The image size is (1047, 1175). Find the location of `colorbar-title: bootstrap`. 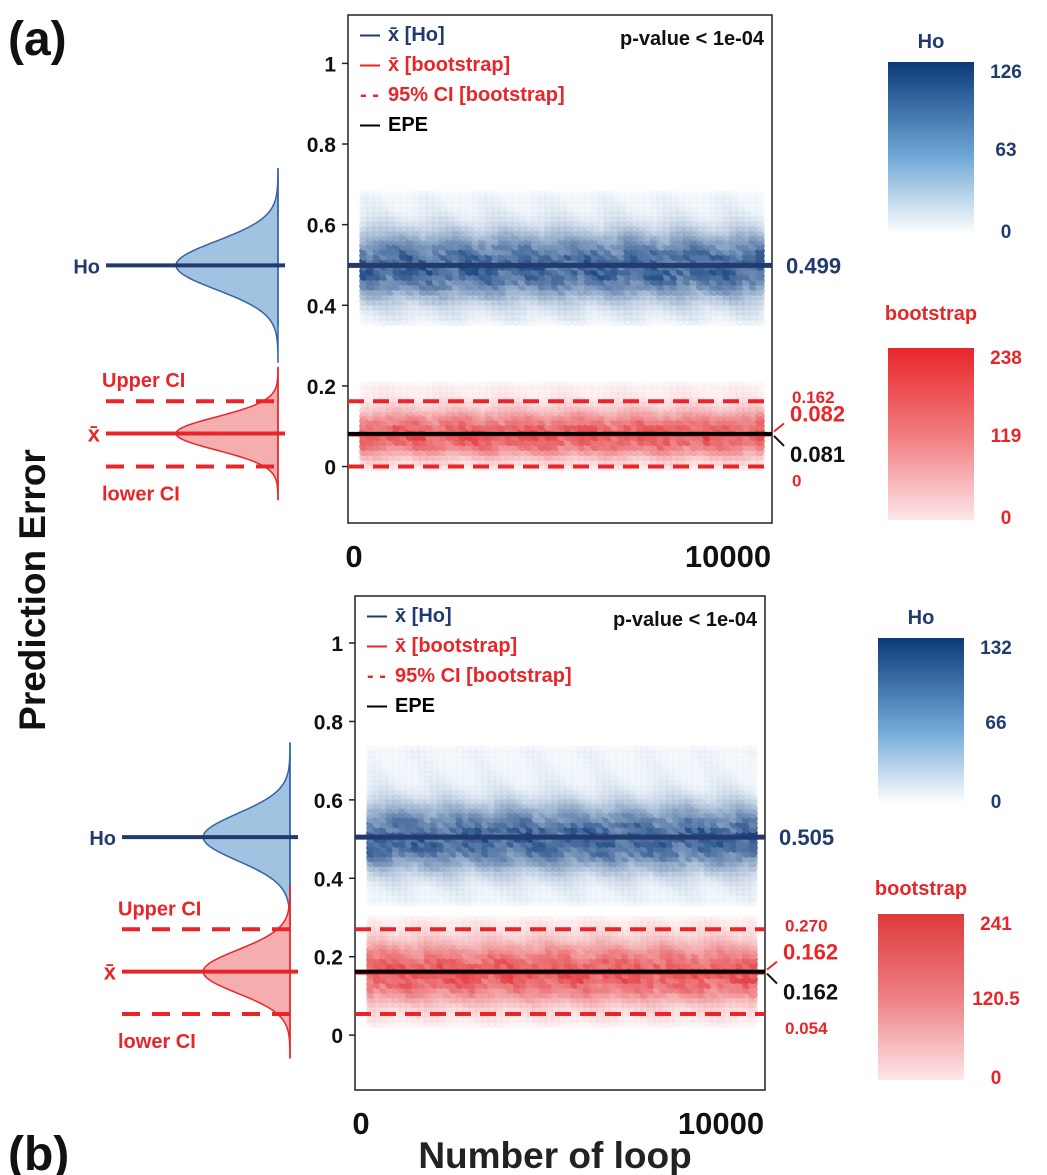

colorbar-title: bootstrap is located at coordinates (931, 314).